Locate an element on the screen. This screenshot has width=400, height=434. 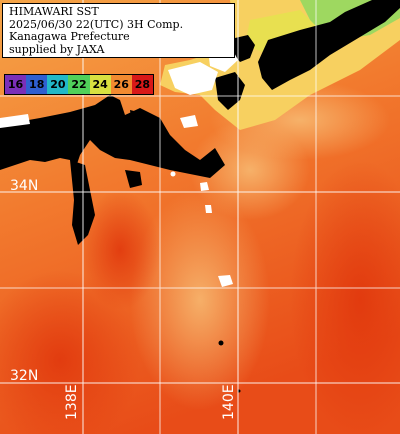
credit-line: supplied by JAXA is located at coordinates (57, 49).